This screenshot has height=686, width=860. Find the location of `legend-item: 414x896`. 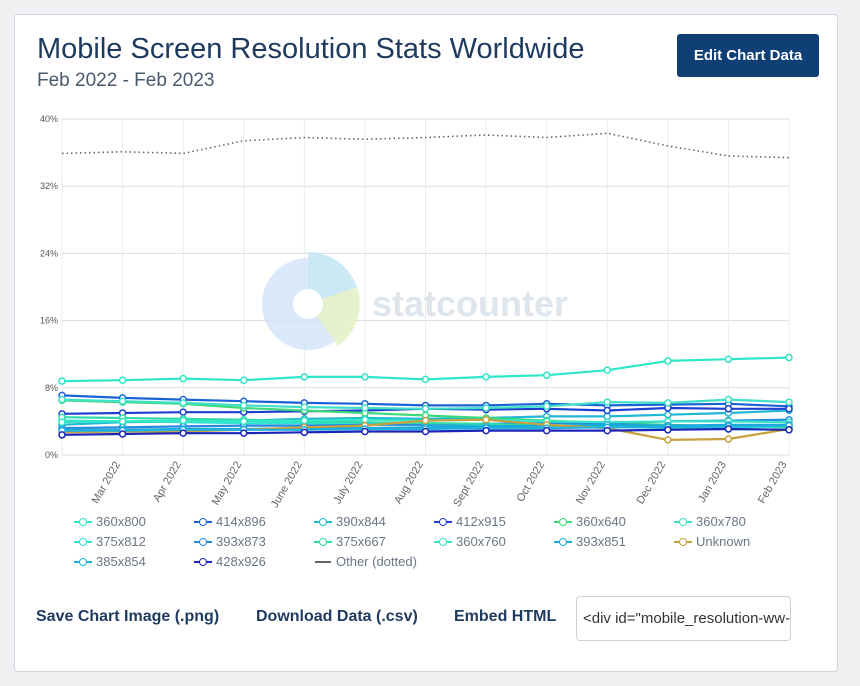

legend-item: 414x896 is located at coordinates (230, 521).